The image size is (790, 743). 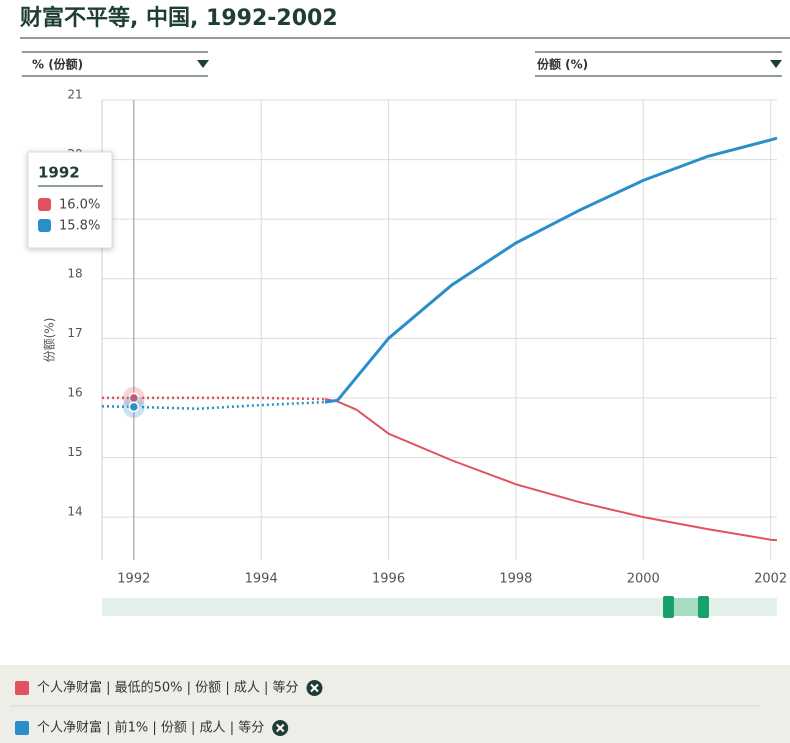 I want to click on range-slider, so click(x=439, y=607).